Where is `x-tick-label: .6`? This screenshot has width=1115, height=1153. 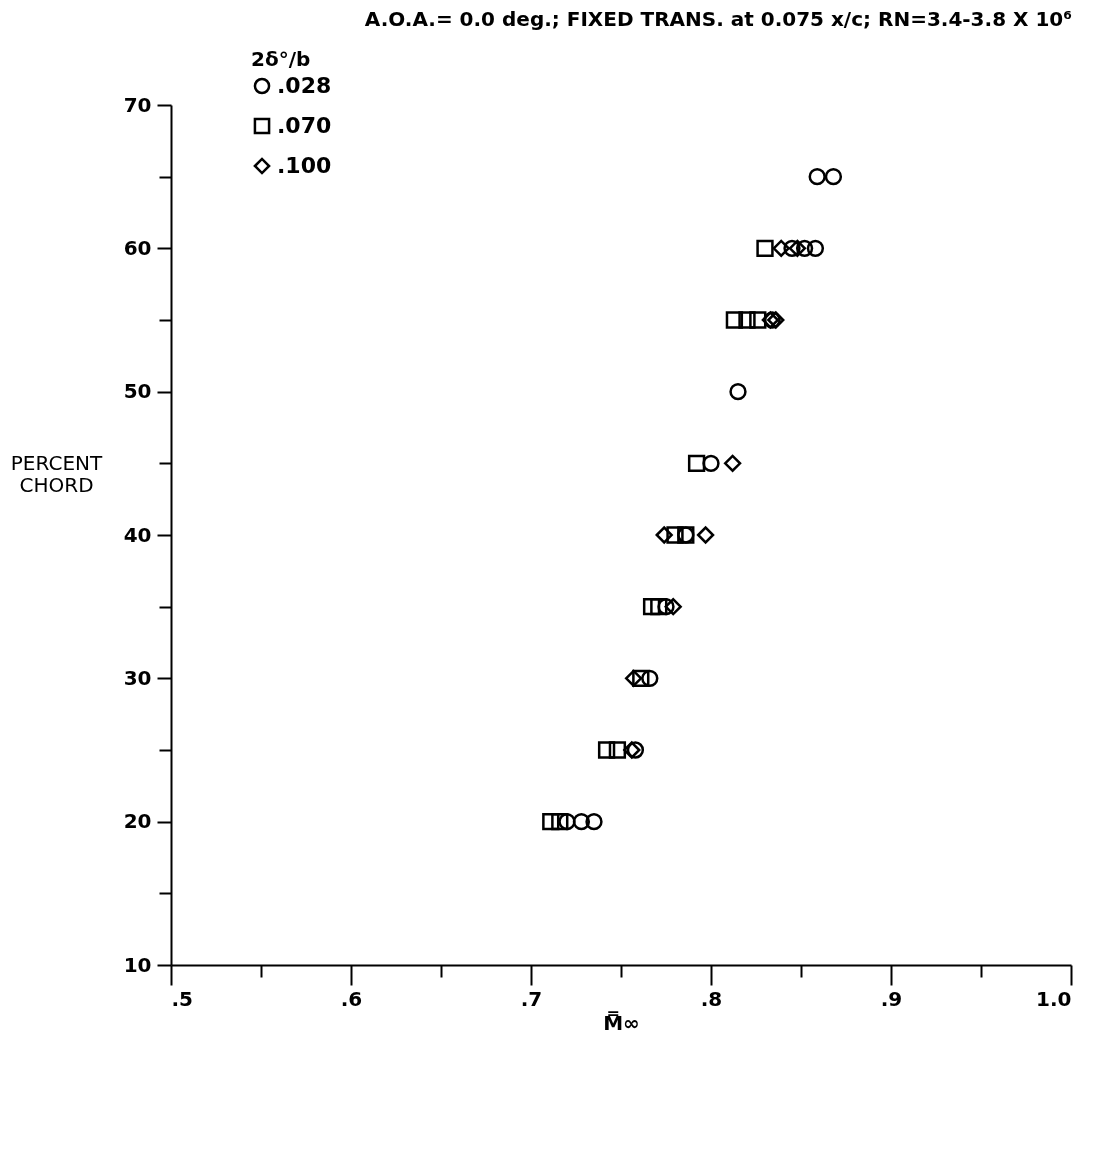
x-tick-label: .6 is located at coordinates (351, 998).